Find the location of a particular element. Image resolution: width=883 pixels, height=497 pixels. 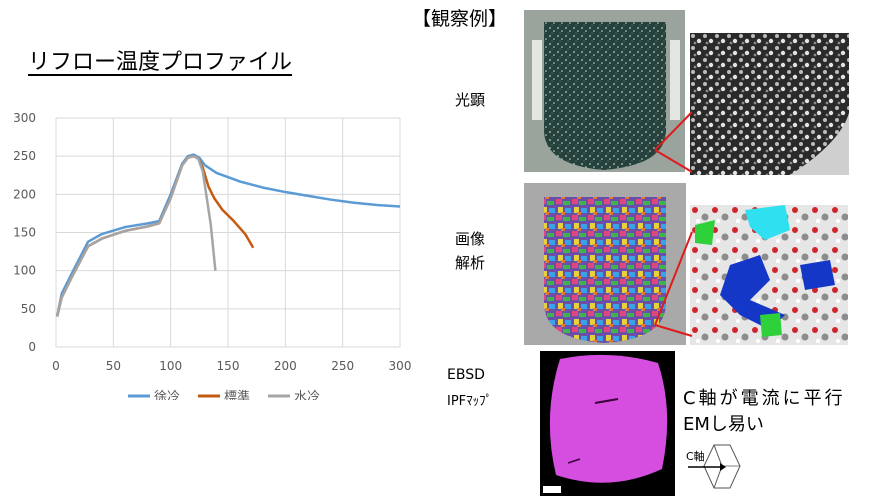

legend-label: 標準 is located at coordinates (237, 394).